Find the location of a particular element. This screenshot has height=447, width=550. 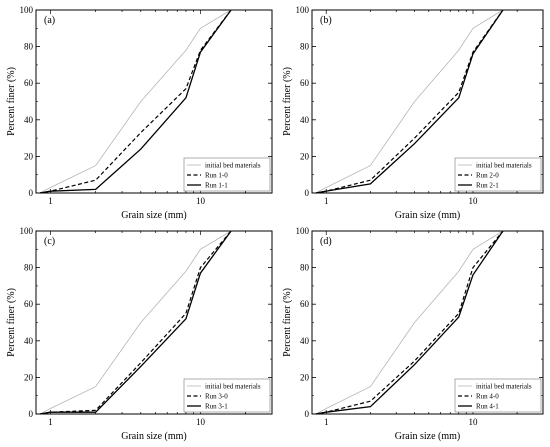

legend-label: Run 2-0 is located at coordinates (487, 176).